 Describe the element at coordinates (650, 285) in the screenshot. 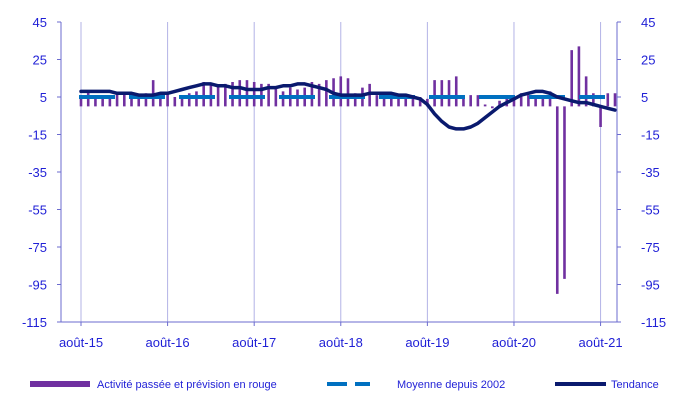

I see `y-tick-label-right: -95` at that location.